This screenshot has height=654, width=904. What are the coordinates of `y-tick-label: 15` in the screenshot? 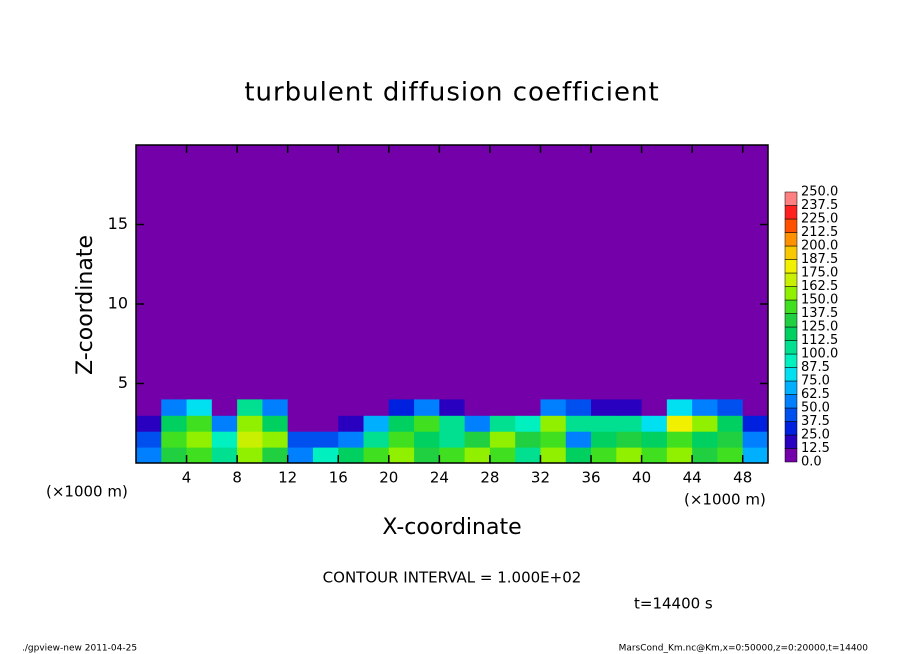 It's located at (118, 223).